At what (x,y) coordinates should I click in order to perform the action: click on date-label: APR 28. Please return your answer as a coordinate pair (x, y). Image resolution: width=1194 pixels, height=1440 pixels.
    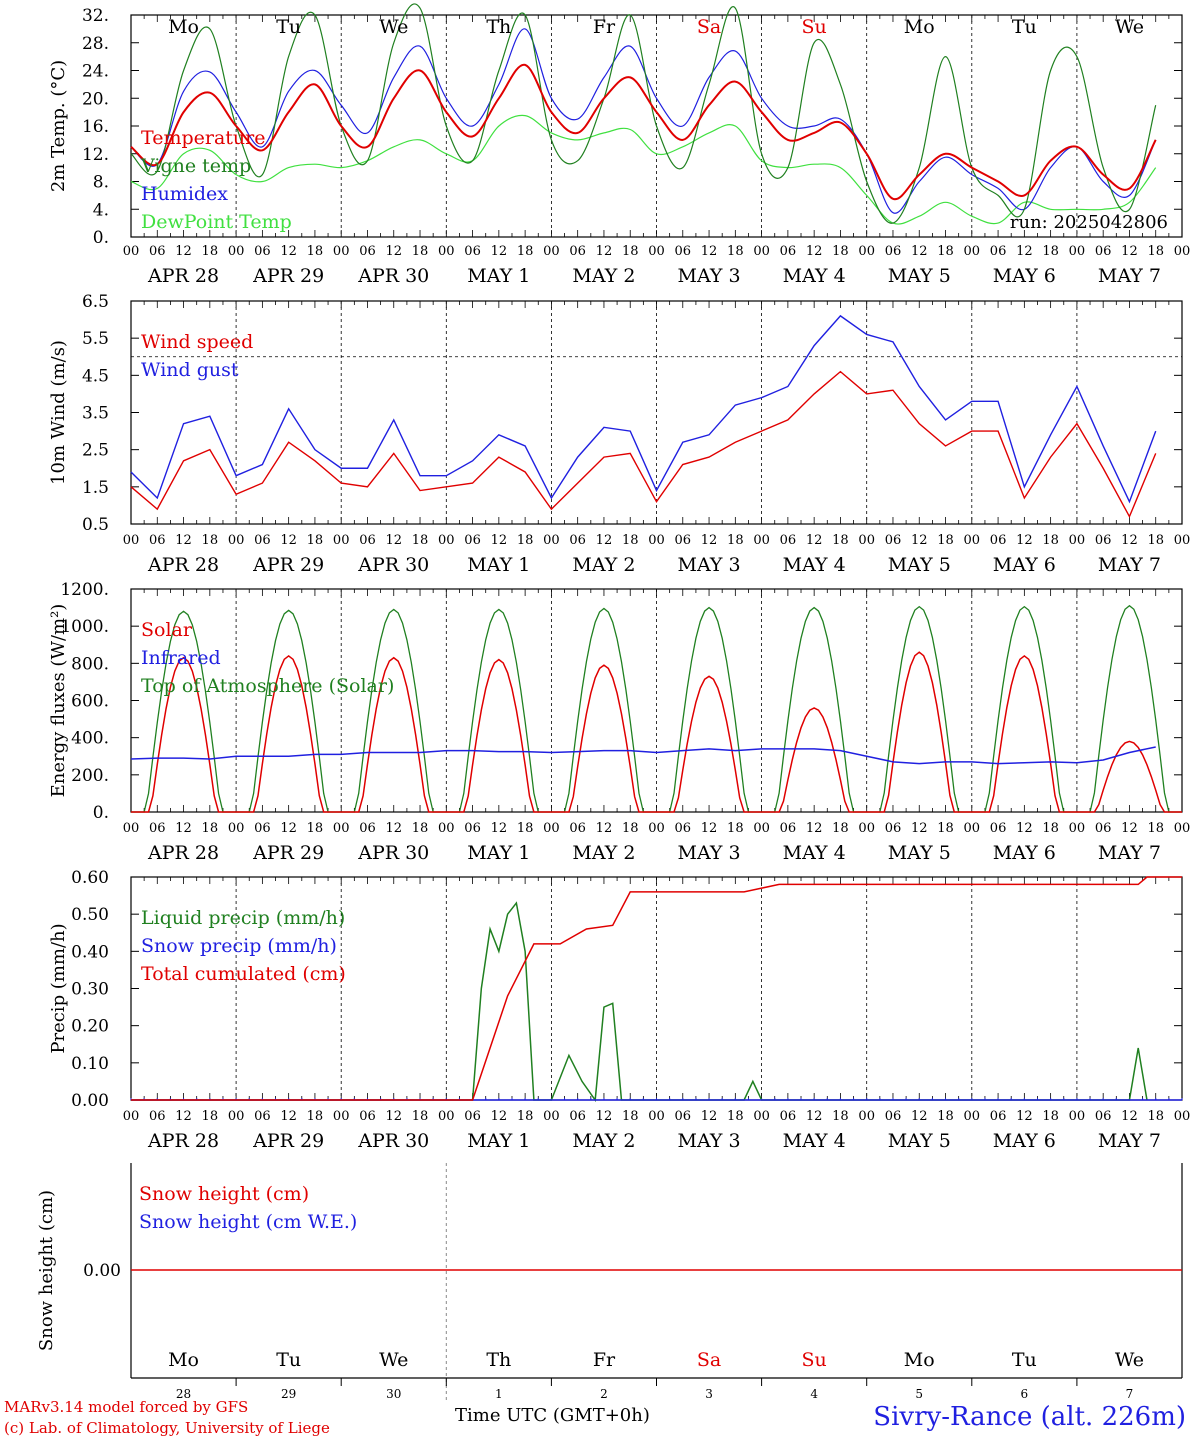
    Looking at the image, I should click on (183, 1141).